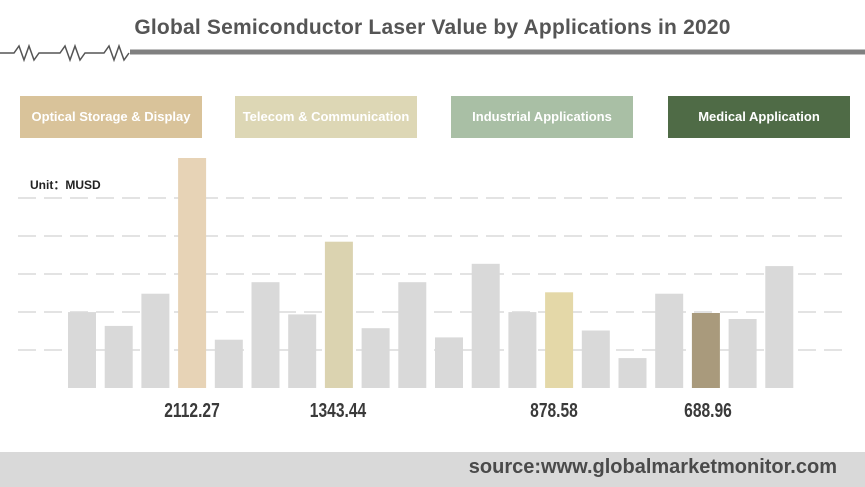 The width and height of the screenshot is (865, 487). I want to click on header-decoration, so click(432, 53).